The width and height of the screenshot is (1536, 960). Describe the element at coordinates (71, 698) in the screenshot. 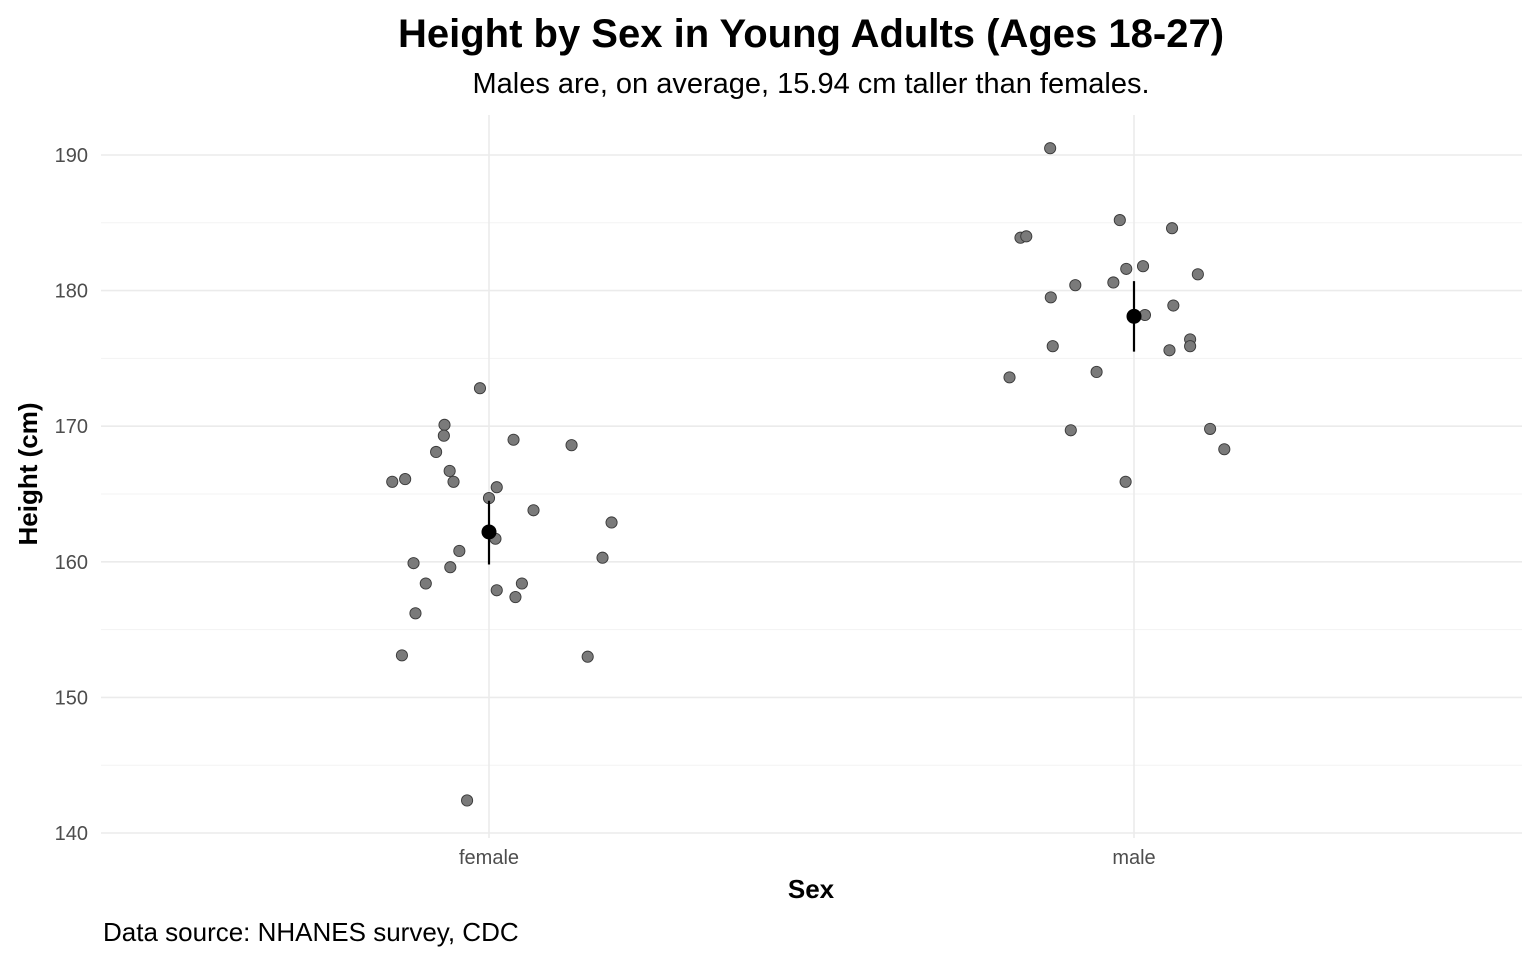

I see `y-tick-label: 150` at that location.